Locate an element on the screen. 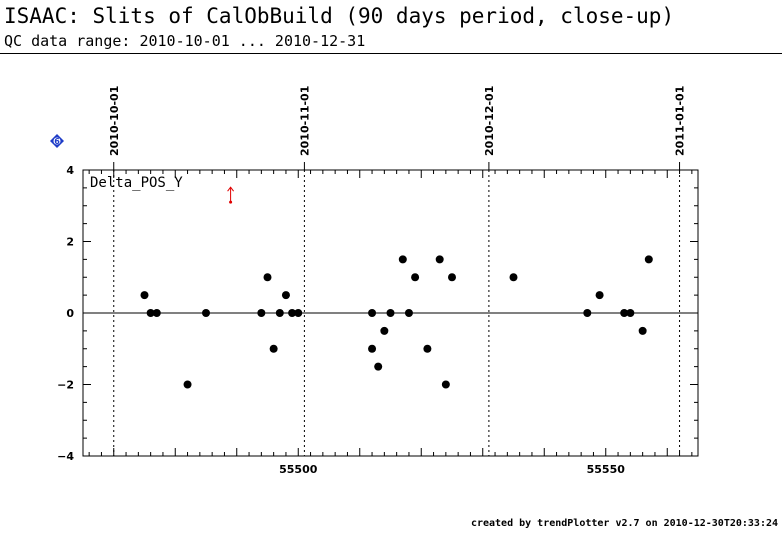 The image size is (782, 542). y-tick-label: −2 is located at coordinates (65, 385).